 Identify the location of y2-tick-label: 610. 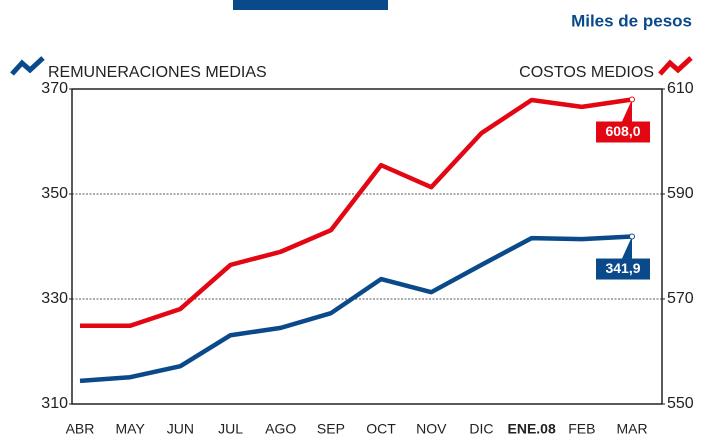
(680, 88).